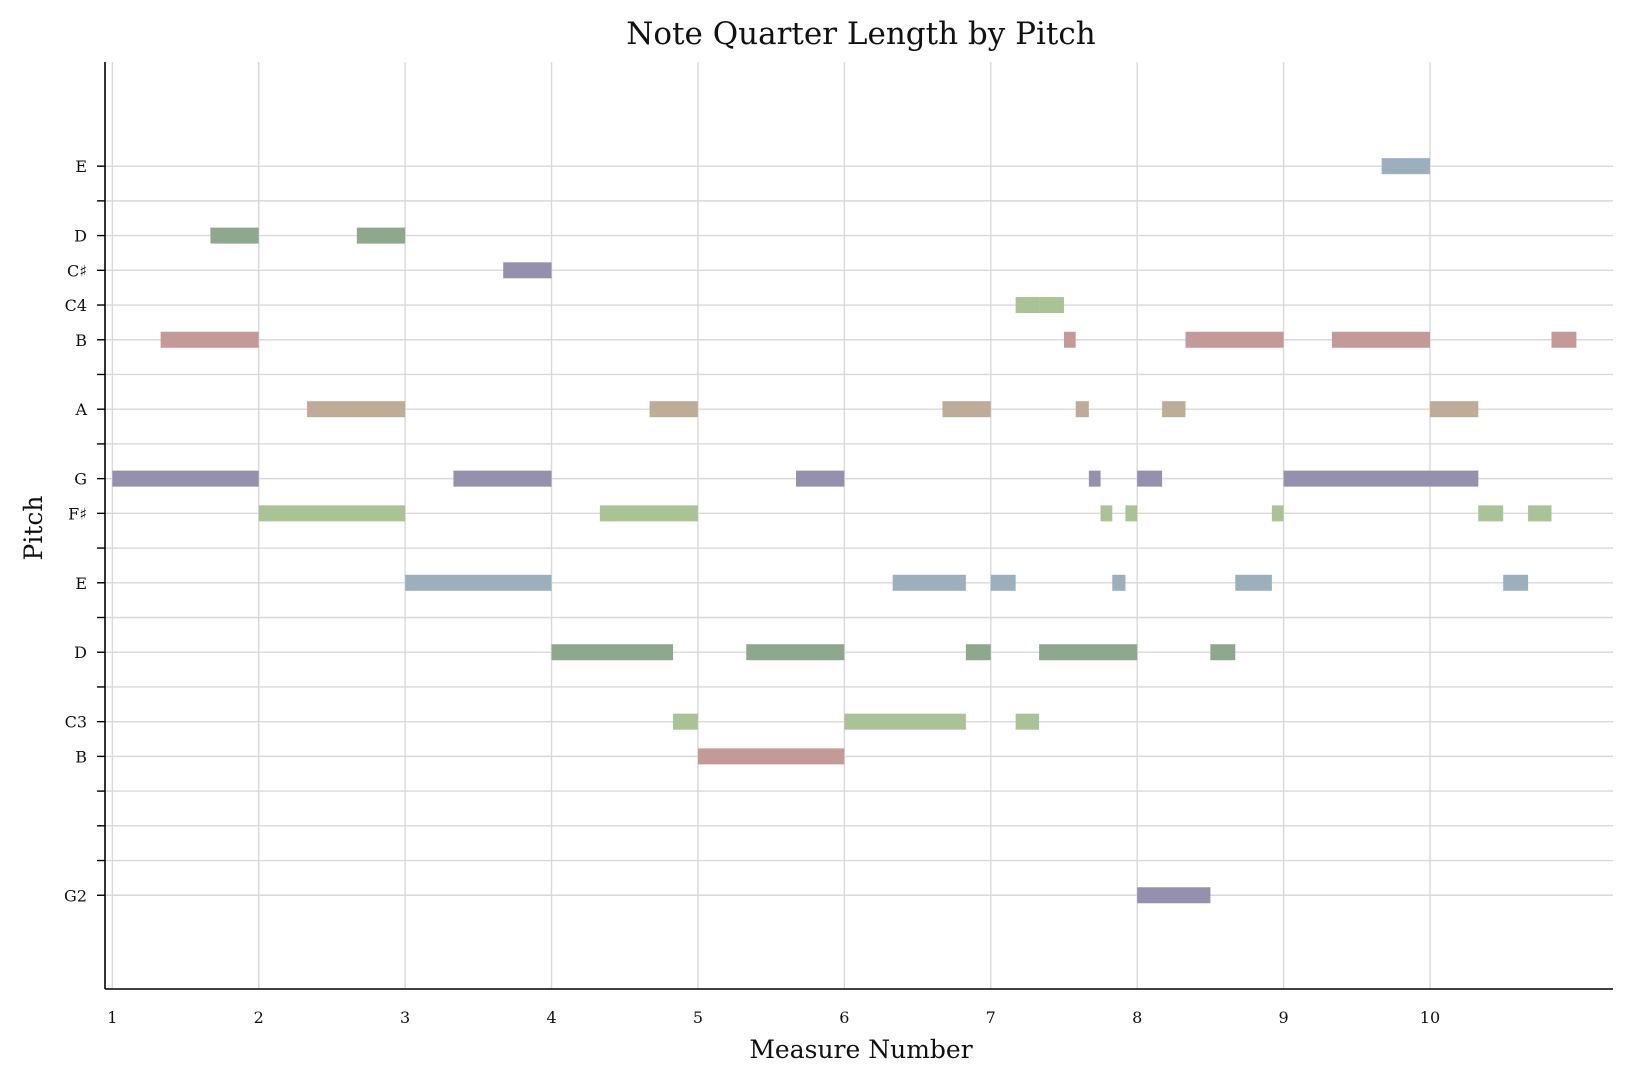 Image resolution: width=1625 pixels, height=1081 pixels. Describe the element at coordinates (405, 1017) in the screenshot. I see `x-tick-label: 3` at that location.